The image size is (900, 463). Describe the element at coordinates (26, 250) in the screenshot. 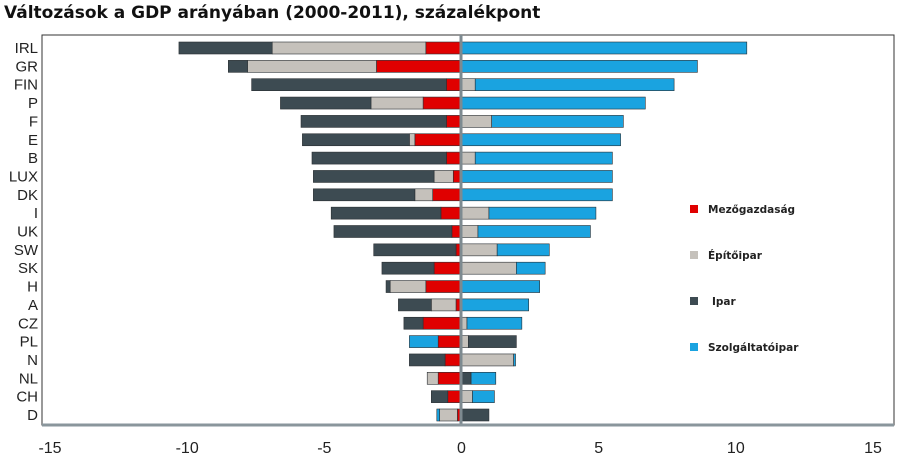

I see `category-label: SW` at that location.